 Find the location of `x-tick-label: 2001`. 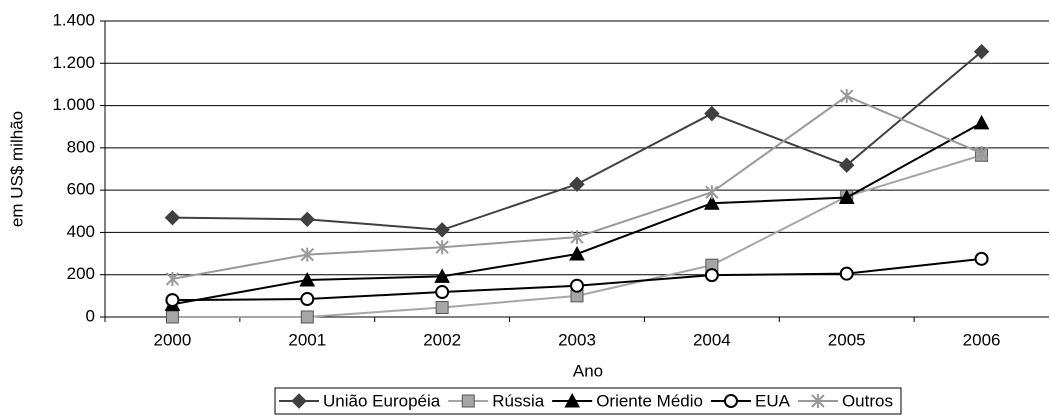

x-tick-label: 2001 is located at coordinates (307, 339).